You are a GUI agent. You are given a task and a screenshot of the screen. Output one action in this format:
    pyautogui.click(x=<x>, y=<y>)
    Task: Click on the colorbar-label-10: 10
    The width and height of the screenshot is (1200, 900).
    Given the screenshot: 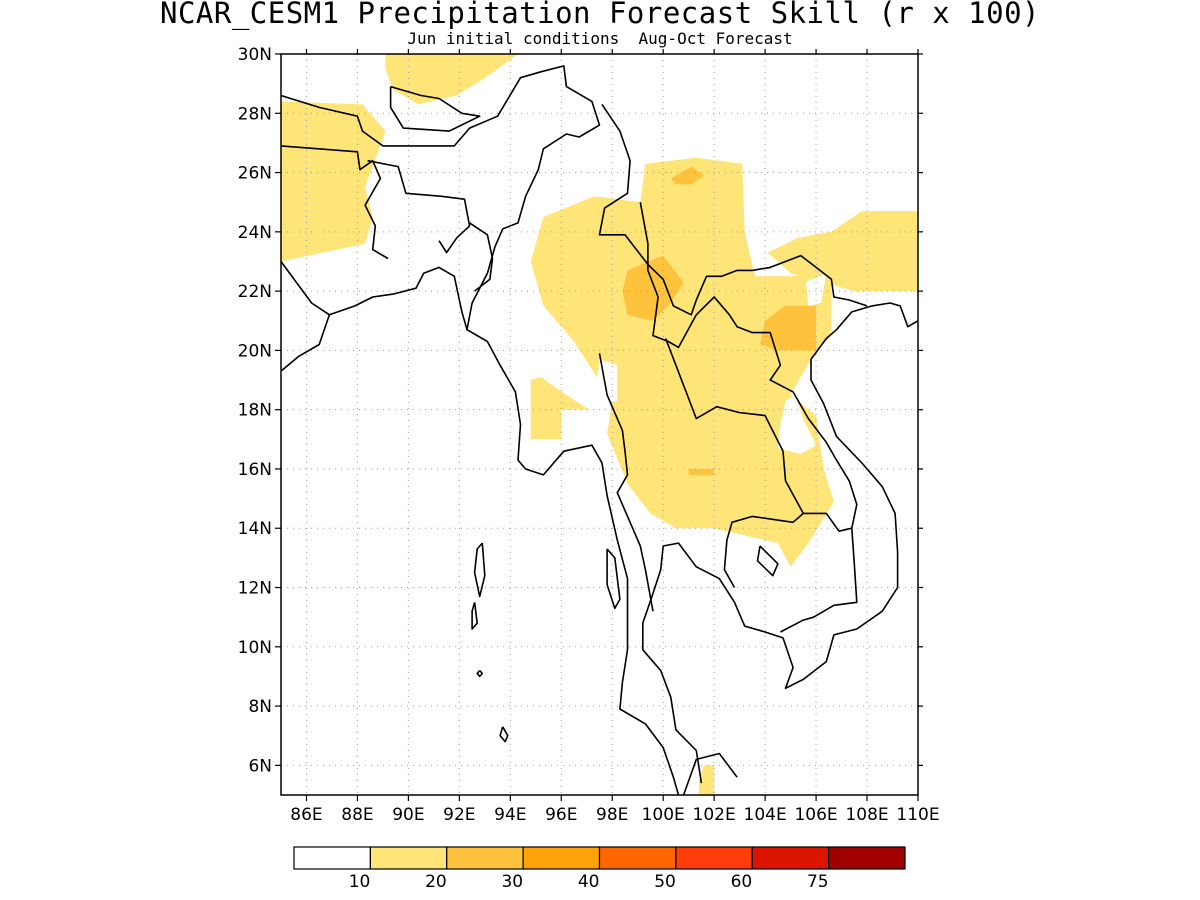 What is the action you would take?
    pyautogui.click(x=360, y=882)
    